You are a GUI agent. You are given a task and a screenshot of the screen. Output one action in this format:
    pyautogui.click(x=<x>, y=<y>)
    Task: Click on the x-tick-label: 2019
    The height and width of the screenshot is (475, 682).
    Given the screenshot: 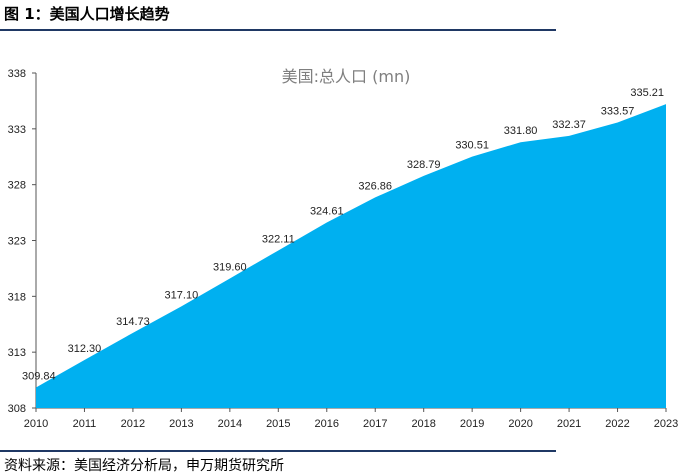 What is the action you would take?
    pyautogui.click(x=472, y=424)
    